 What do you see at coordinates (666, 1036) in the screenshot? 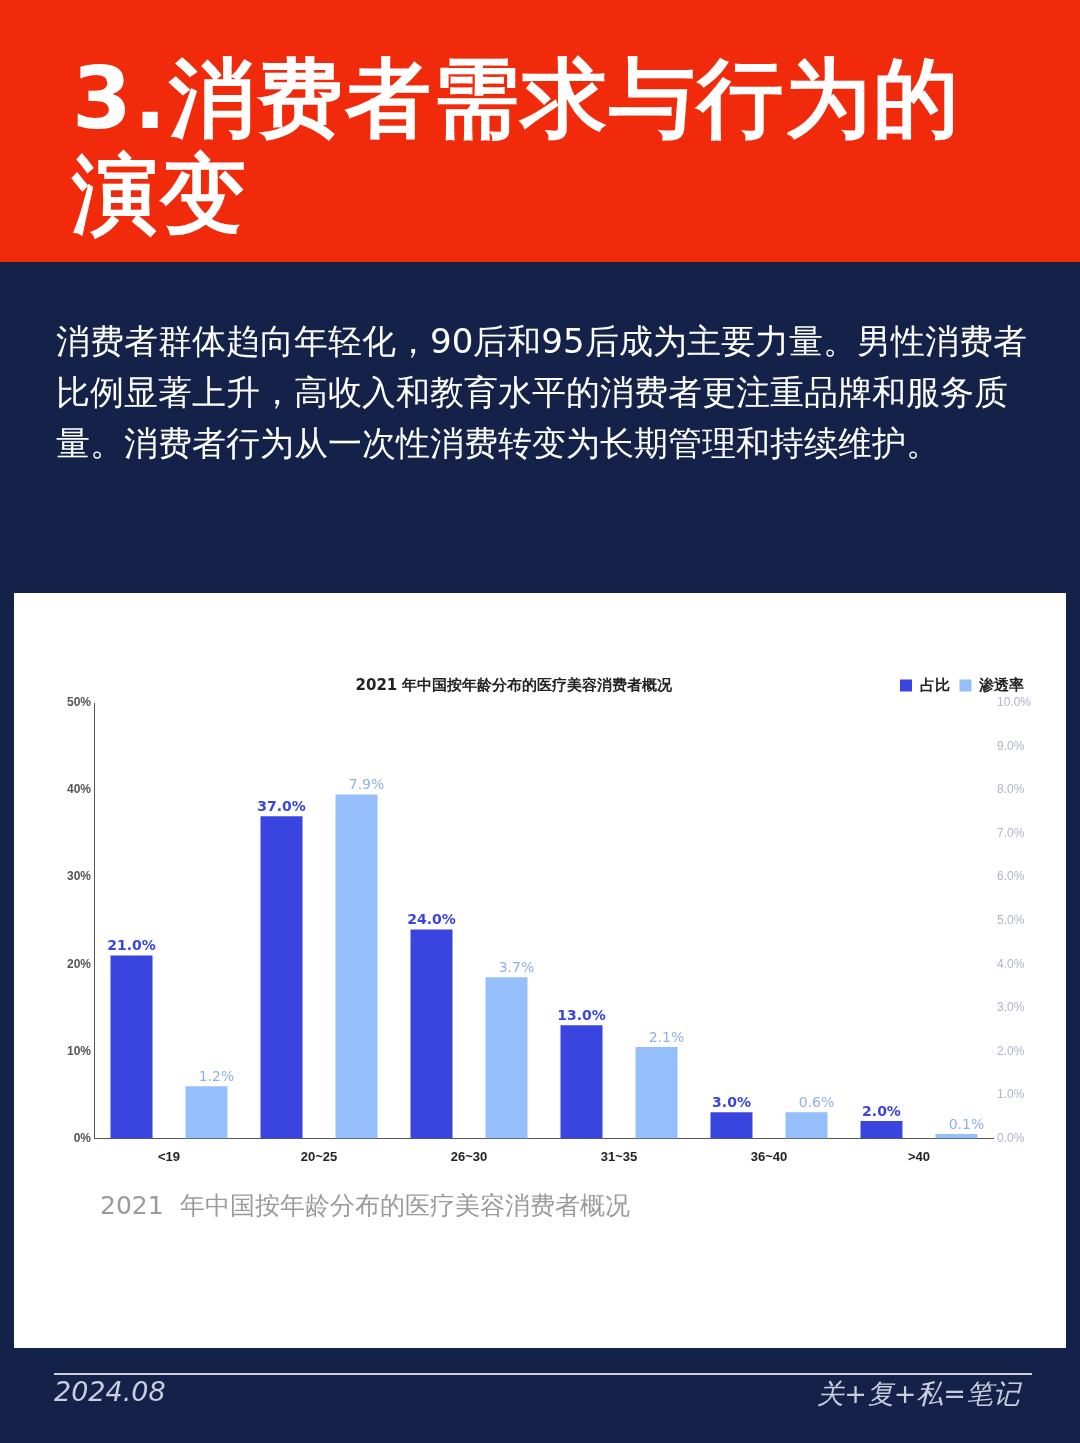
I see `data-label: 2.1%` at bounding box center [666, 1036].